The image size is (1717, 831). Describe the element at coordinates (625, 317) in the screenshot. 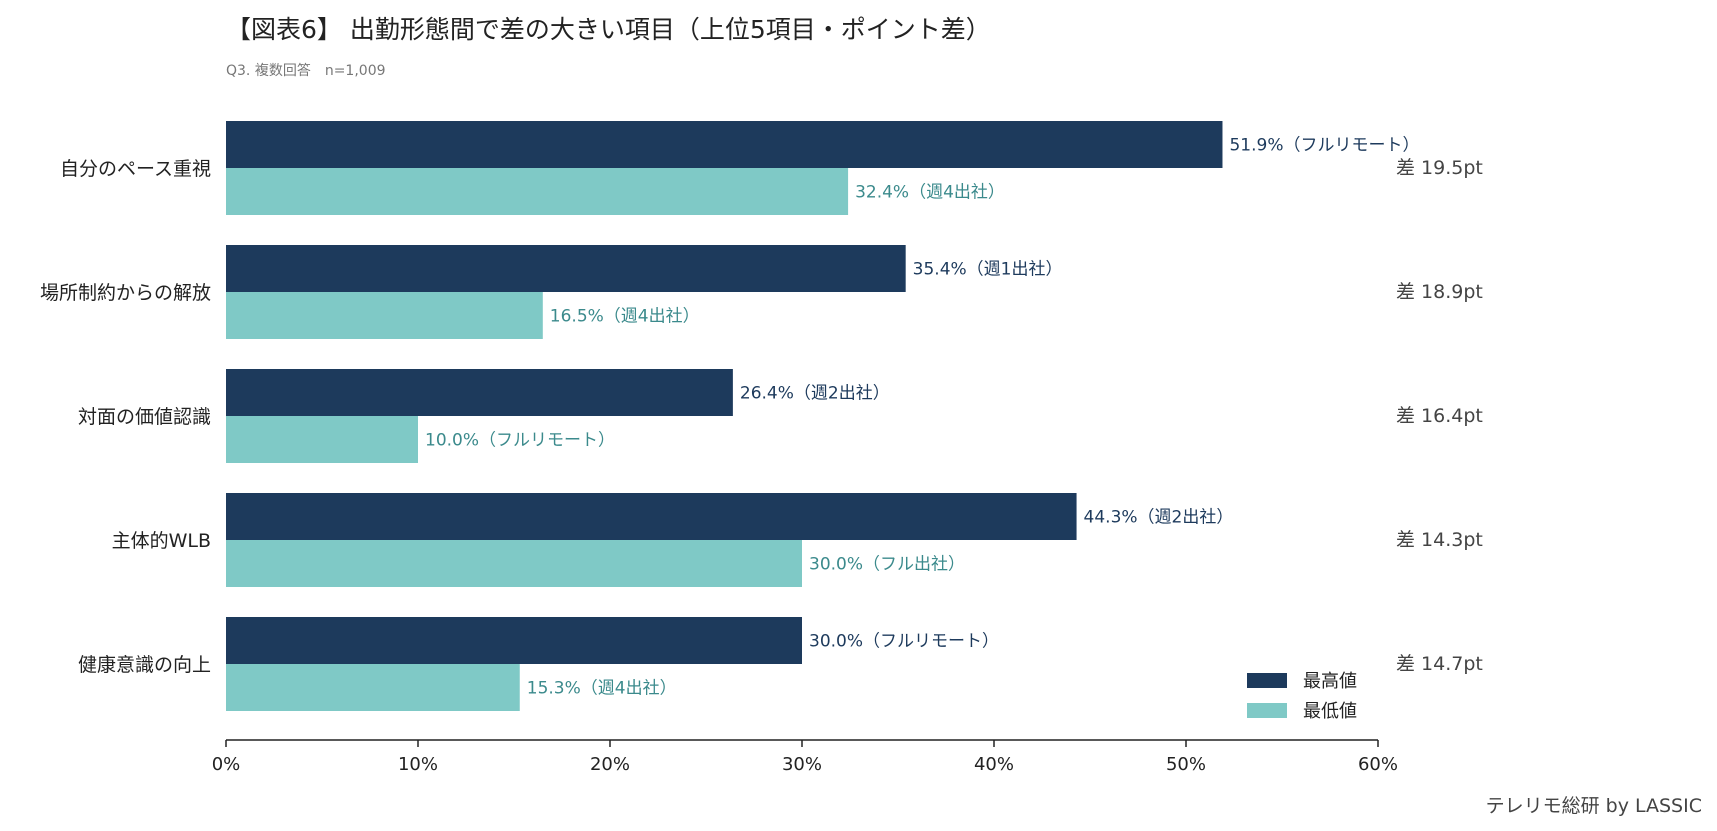

I see `bar-value-label: 16.5%（週4出社）` at that location.